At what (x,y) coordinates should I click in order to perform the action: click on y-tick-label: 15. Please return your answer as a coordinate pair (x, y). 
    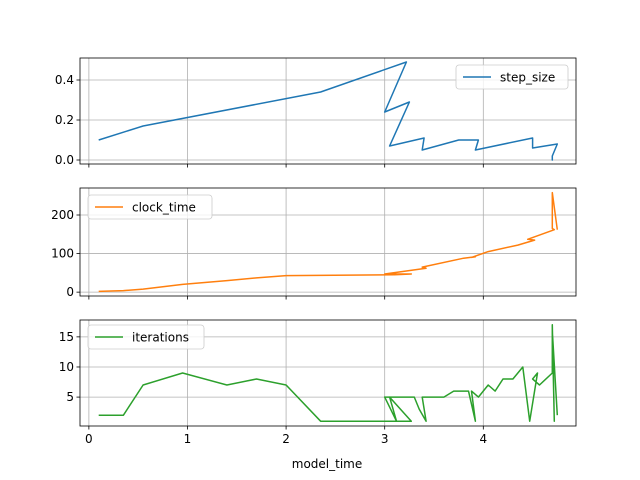
    Looking at the image, I should click on (66, 337).